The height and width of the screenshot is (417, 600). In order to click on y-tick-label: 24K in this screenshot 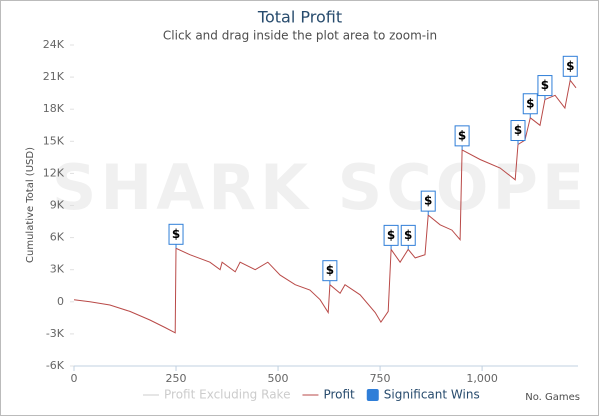, I will do `click(54, 44)`.